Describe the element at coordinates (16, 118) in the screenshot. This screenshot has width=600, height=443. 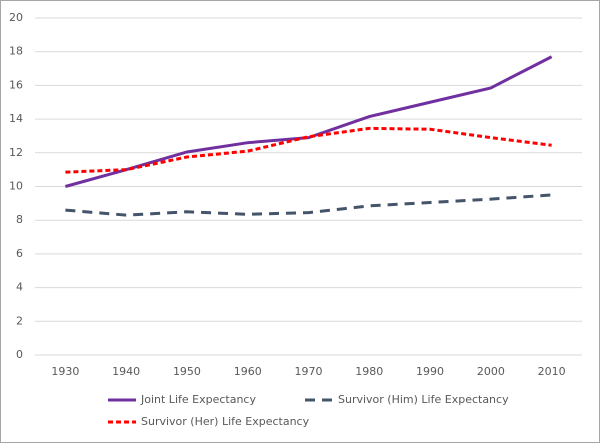
I see `y-tick-label: 14` at that location.